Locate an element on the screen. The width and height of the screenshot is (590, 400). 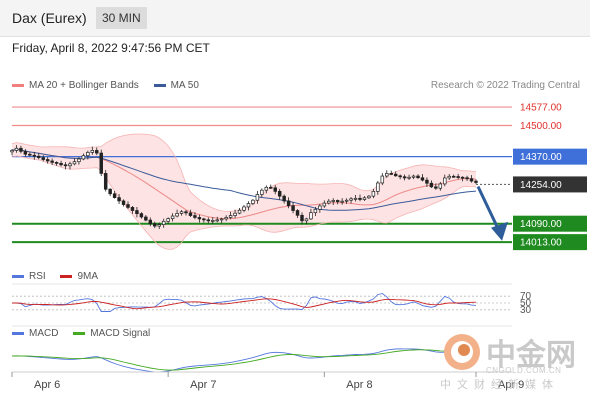
rsi-9ma-line is located at coordinates (244, 304).